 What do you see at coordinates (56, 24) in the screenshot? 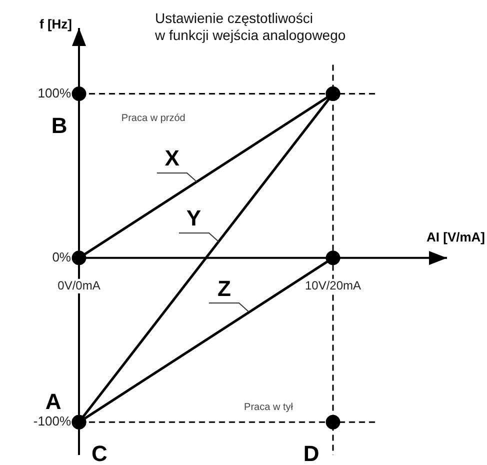
I see `y-axis-title: f [Hz]` at bounding box center [56, 24].